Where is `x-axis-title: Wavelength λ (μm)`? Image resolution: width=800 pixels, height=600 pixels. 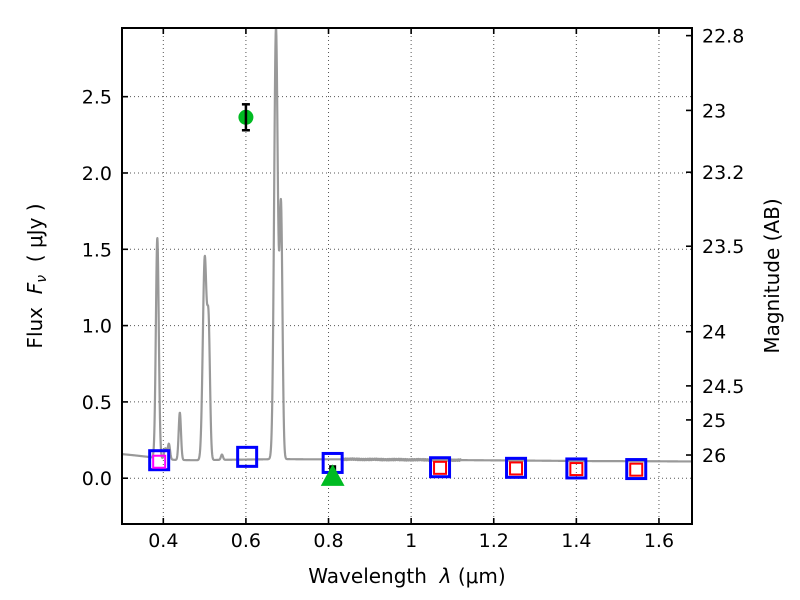 x-axis-title: Wavelength λ (μm) is located at coordinates (406, 576).